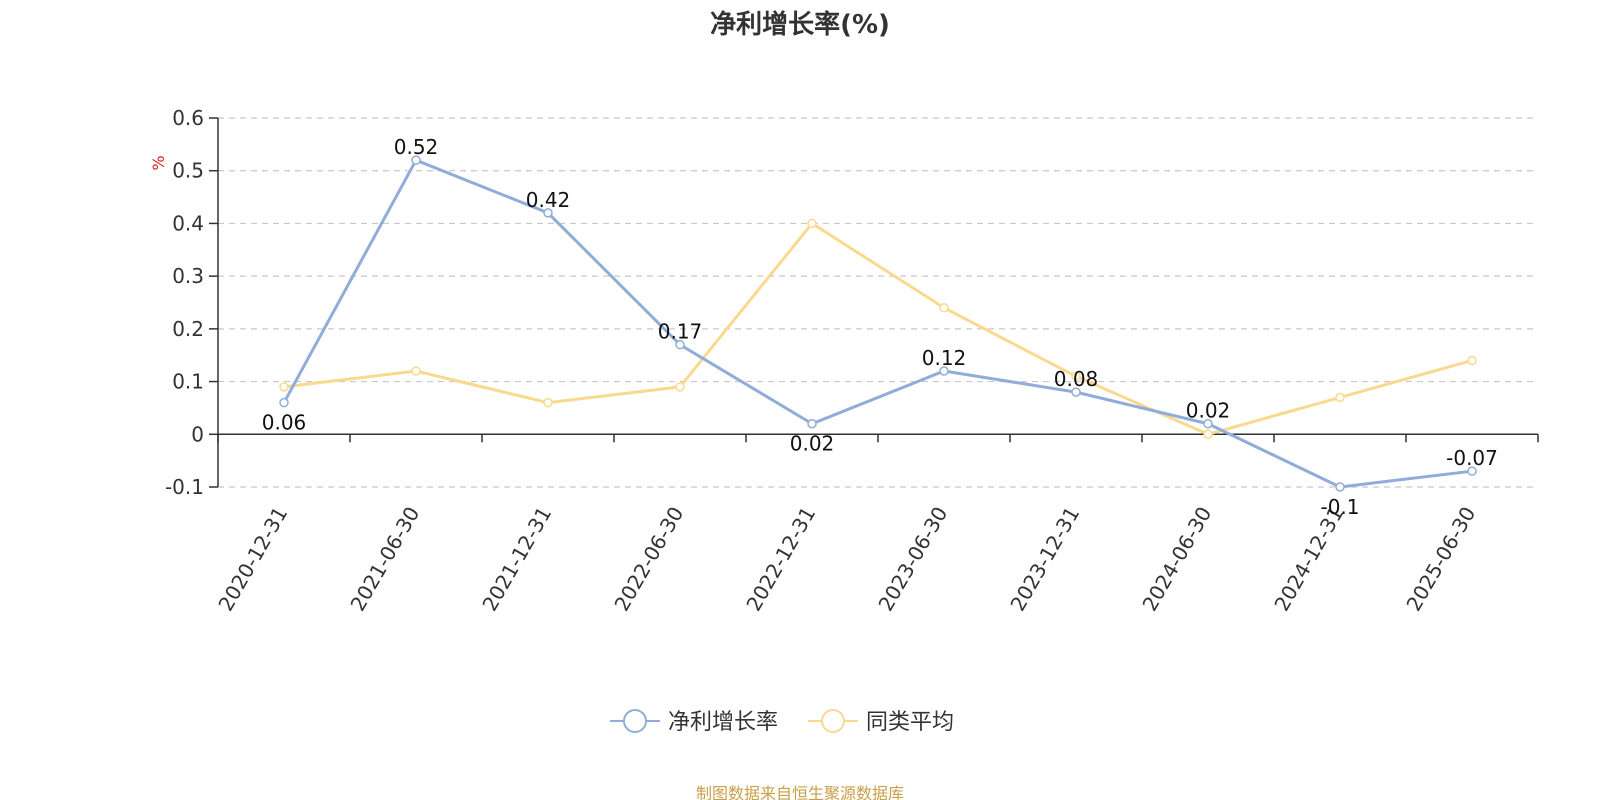 This screenshot has height=800, width=1600. What do you see at coordinates (188, 276) in the screenshot?
I see `y-tick-label: 0.3` at bounding box center [188, 276].